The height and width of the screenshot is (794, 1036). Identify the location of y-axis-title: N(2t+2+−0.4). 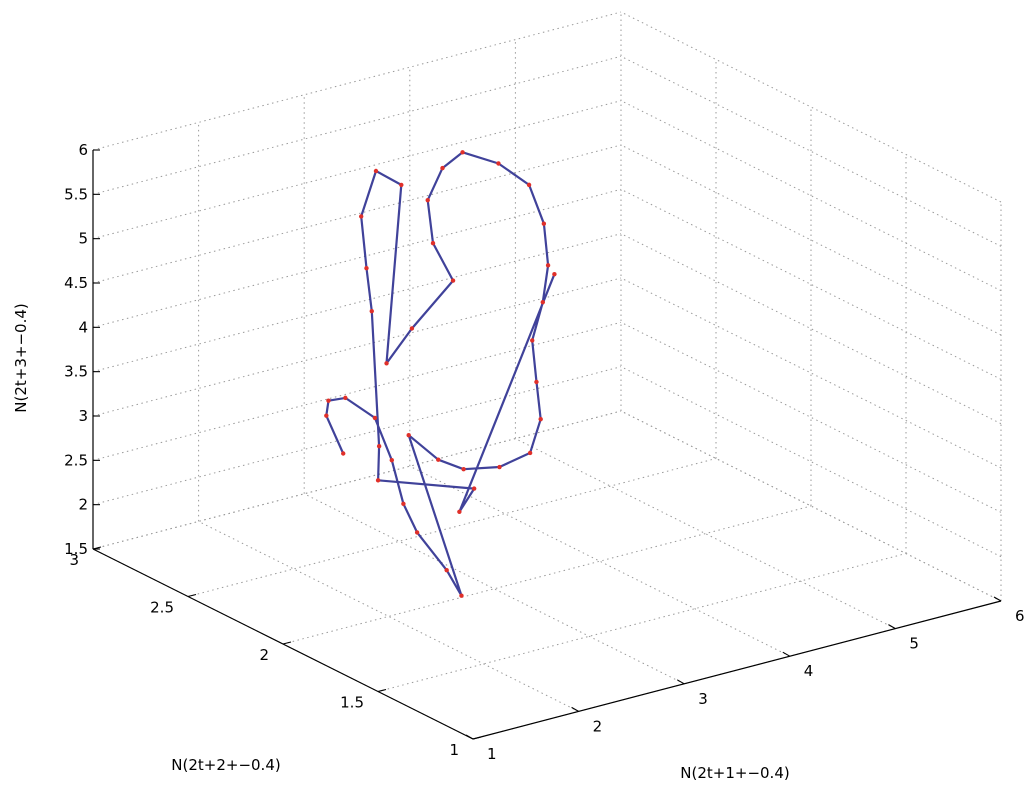
(225, 765).